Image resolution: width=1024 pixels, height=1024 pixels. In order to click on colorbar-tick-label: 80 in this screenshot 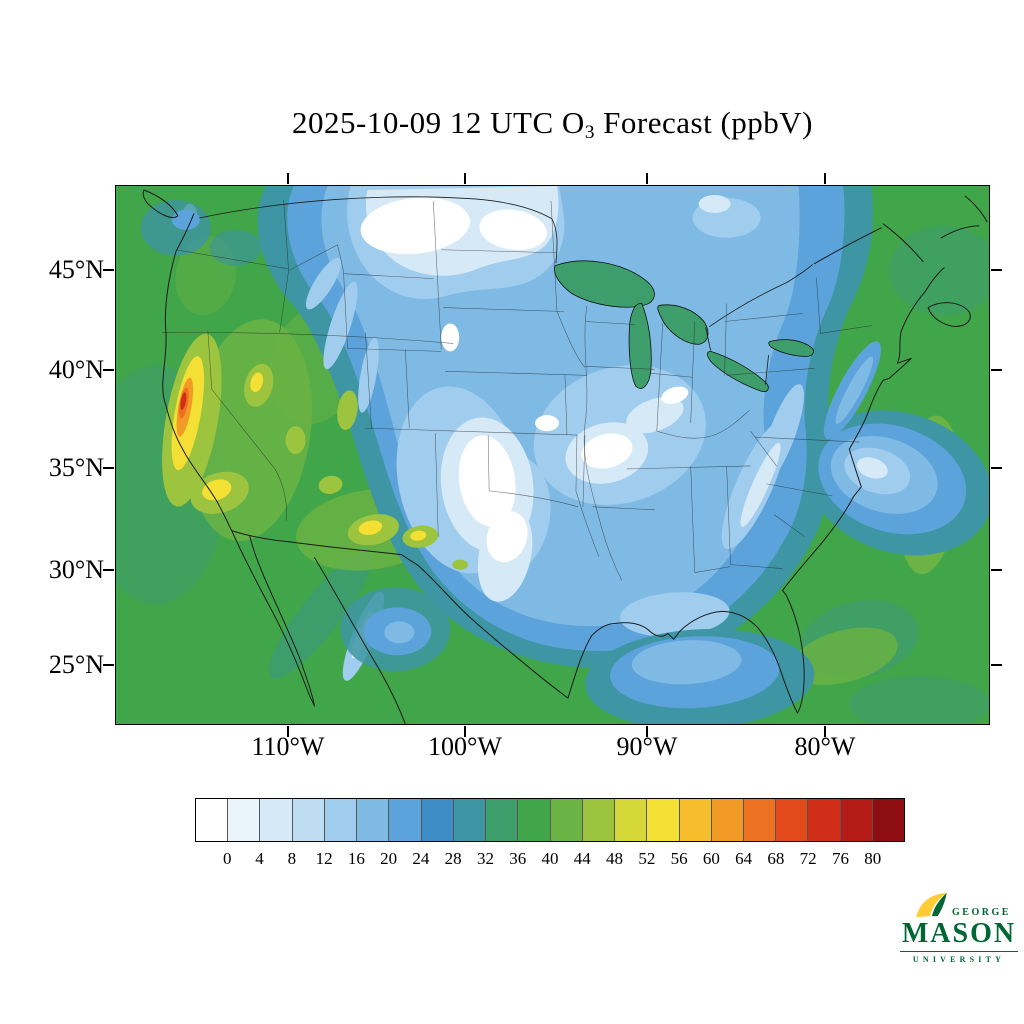, I will do `click(873, 858)`.